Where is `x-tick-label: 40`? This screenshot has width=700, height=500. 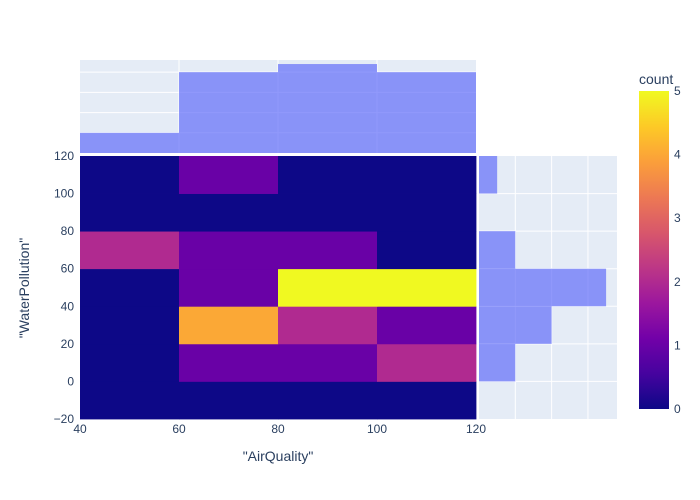 x-tick-label: 40 is located at coordinates (80, 429).